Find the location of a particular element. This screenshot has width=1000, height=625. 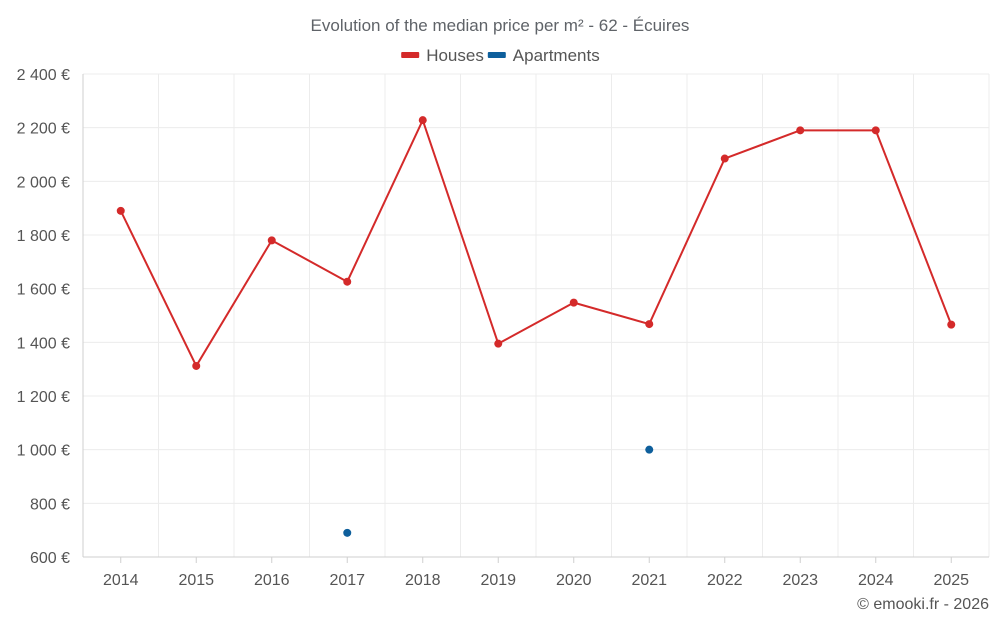

legend-item-houses: Houses is located at coordinates (442, 55).